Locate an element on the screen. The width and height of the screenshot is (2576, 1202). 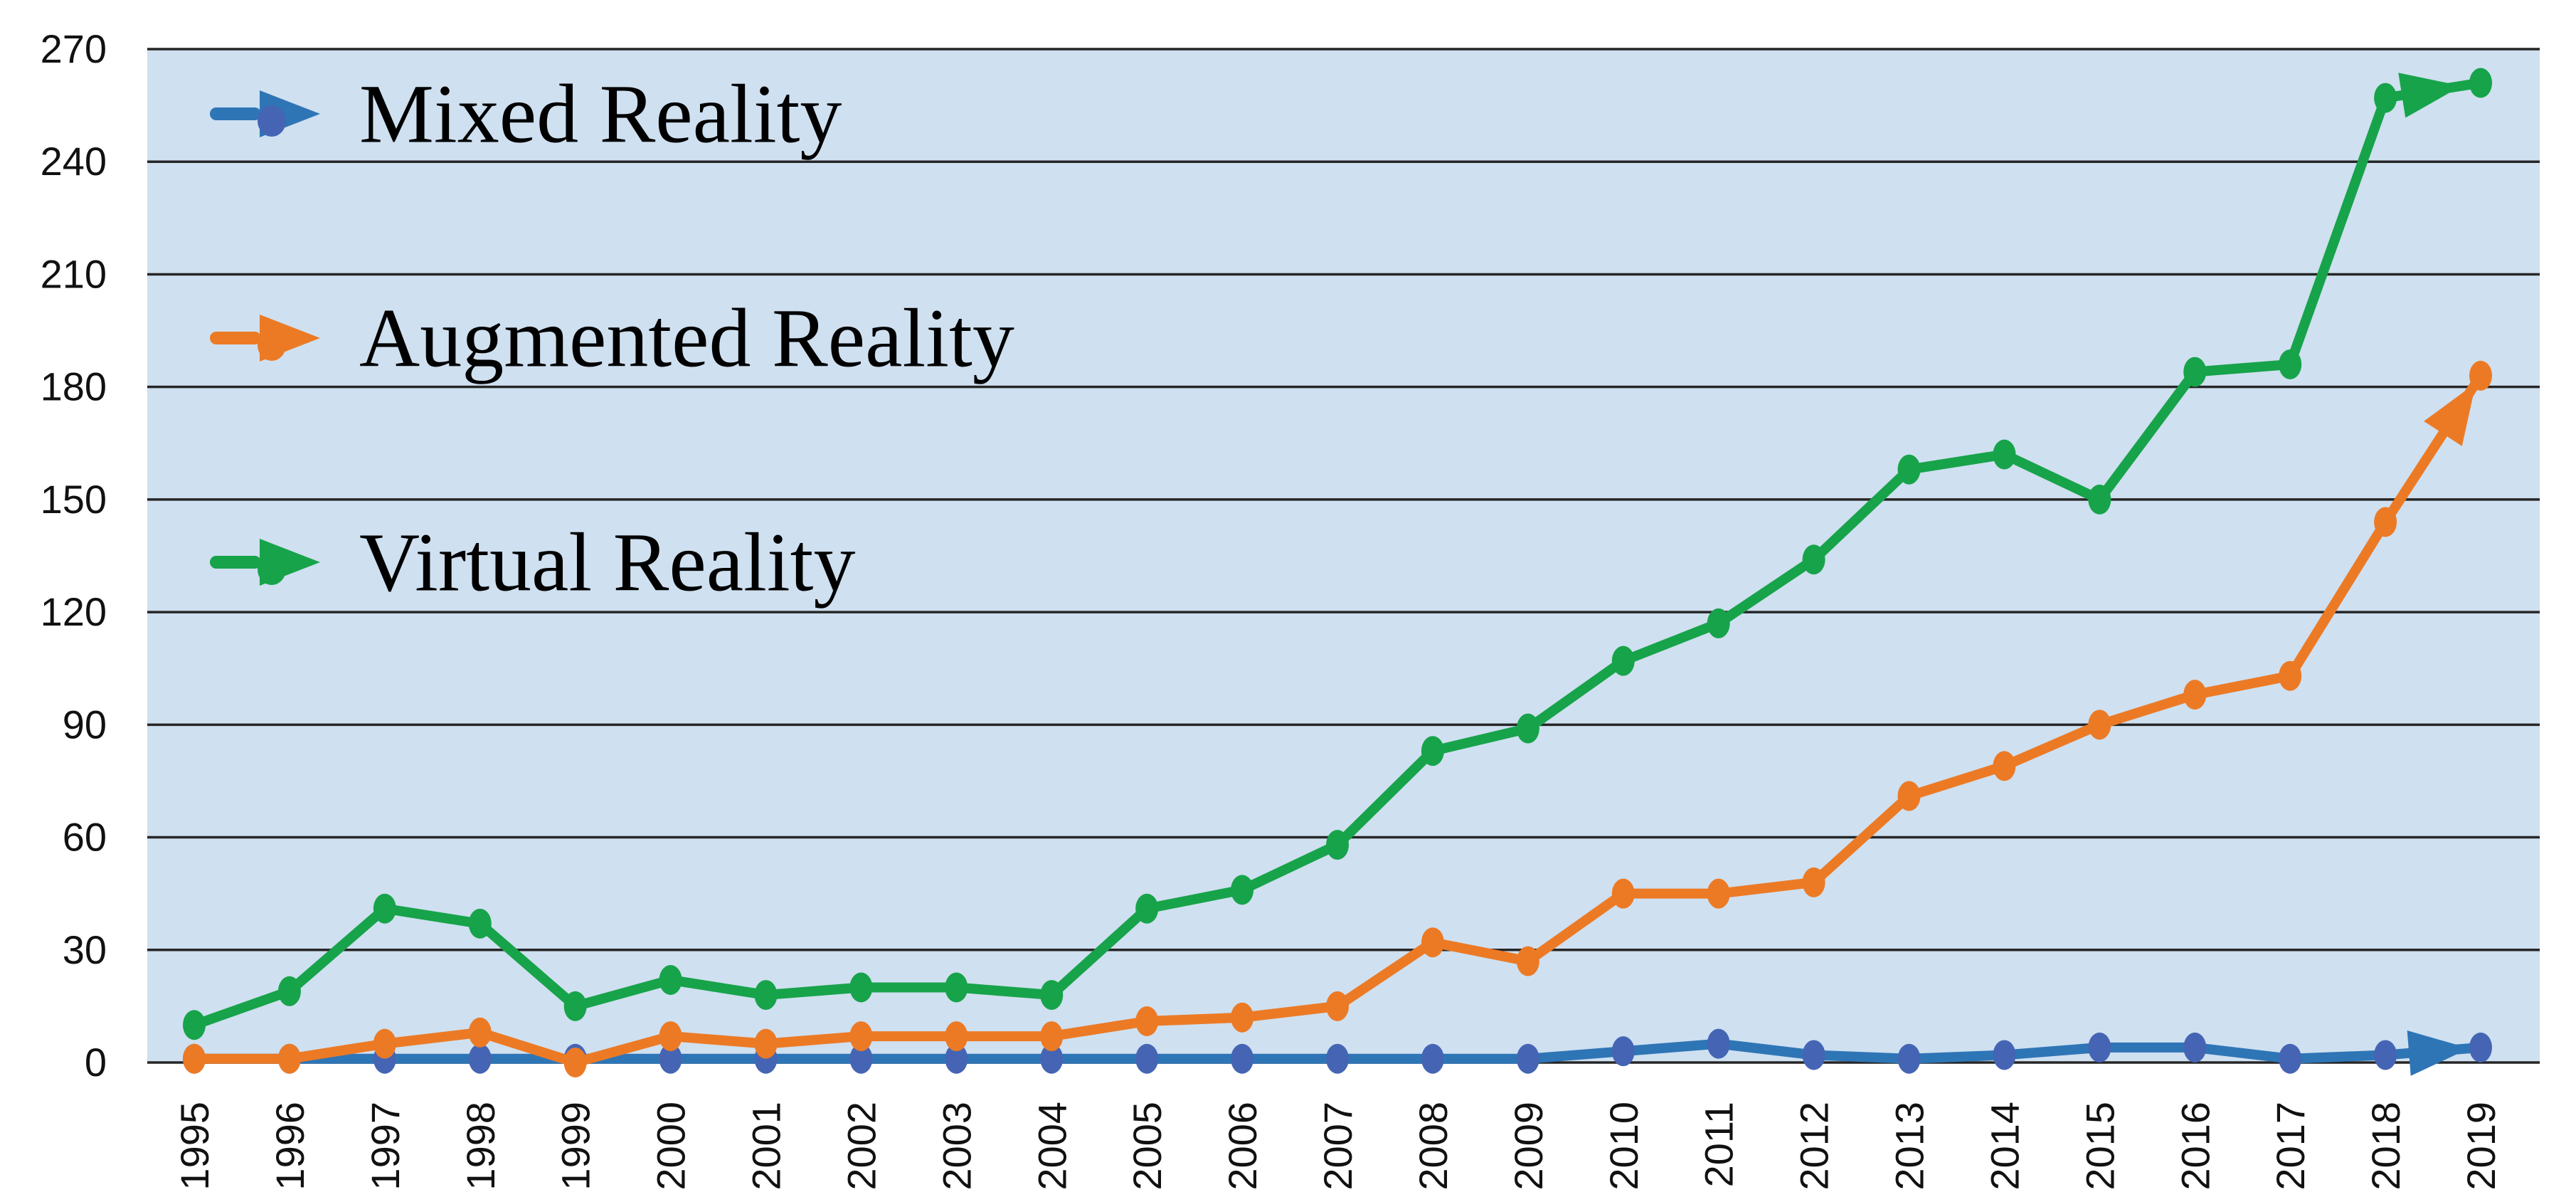
data-point-augmented-reality-2004 is located at coordinates (1052, 1036).